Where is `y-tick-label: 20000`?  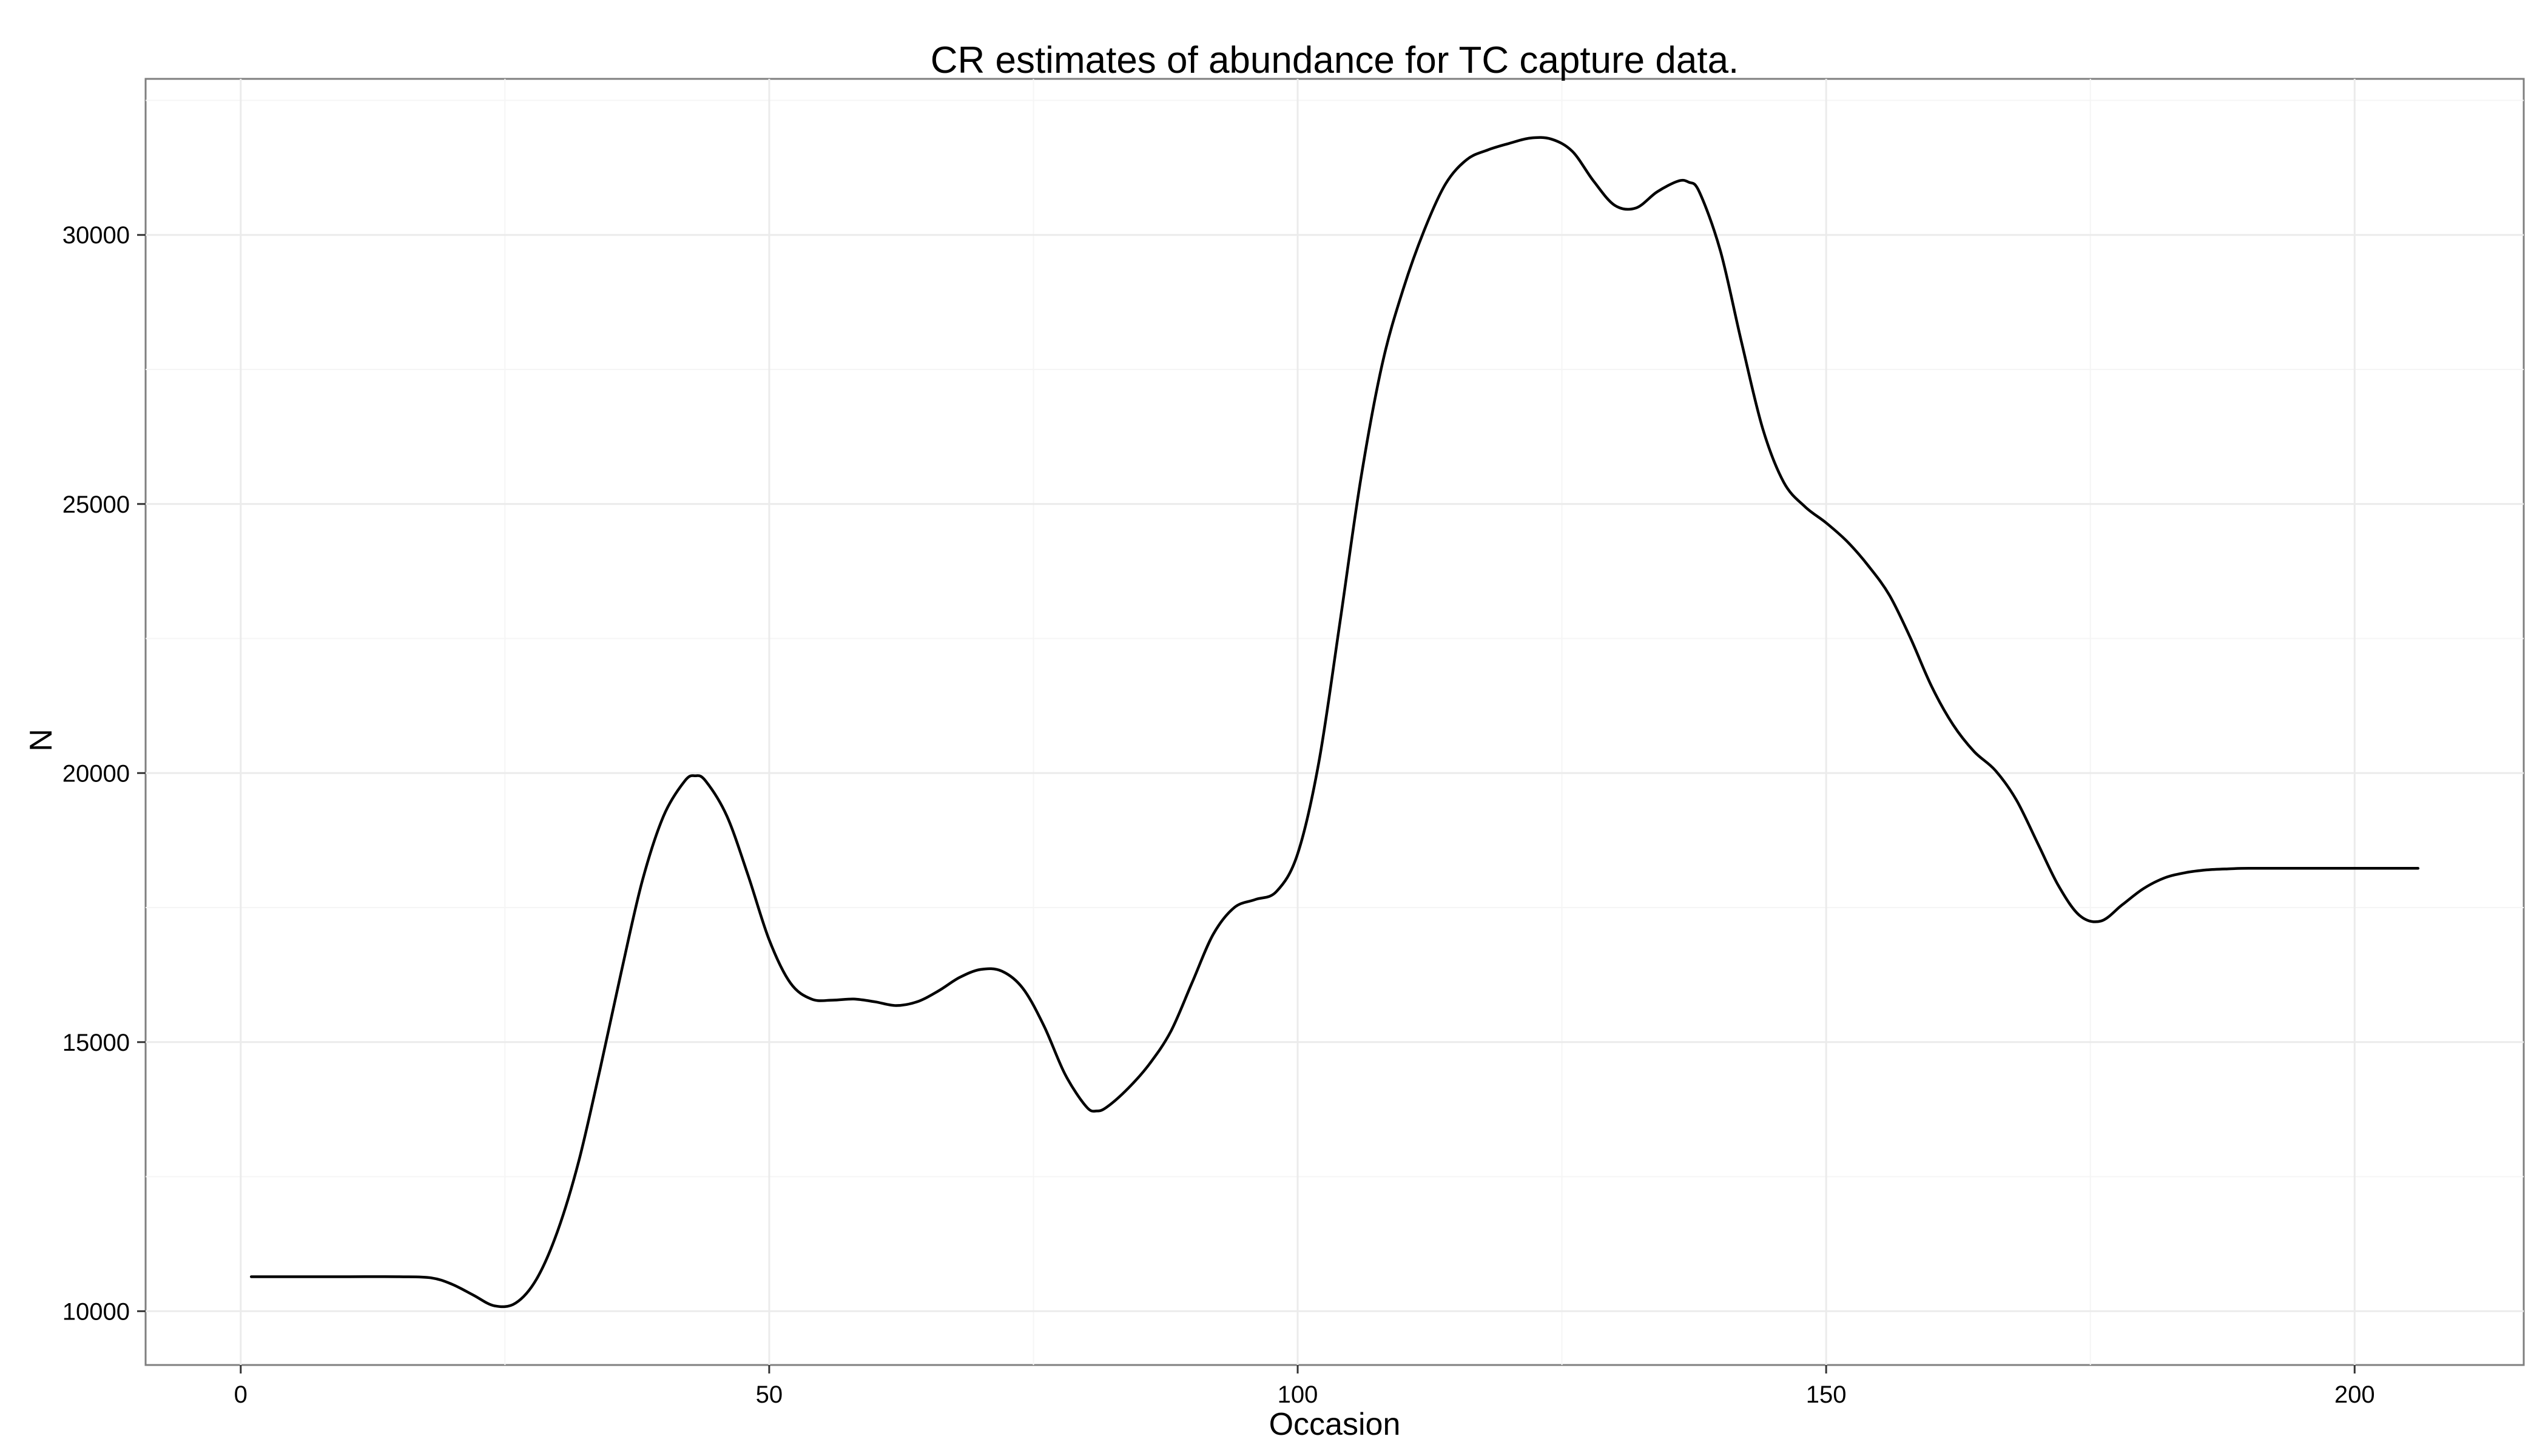
y-tick-label: 20000 is located at coordinates (96, 773).